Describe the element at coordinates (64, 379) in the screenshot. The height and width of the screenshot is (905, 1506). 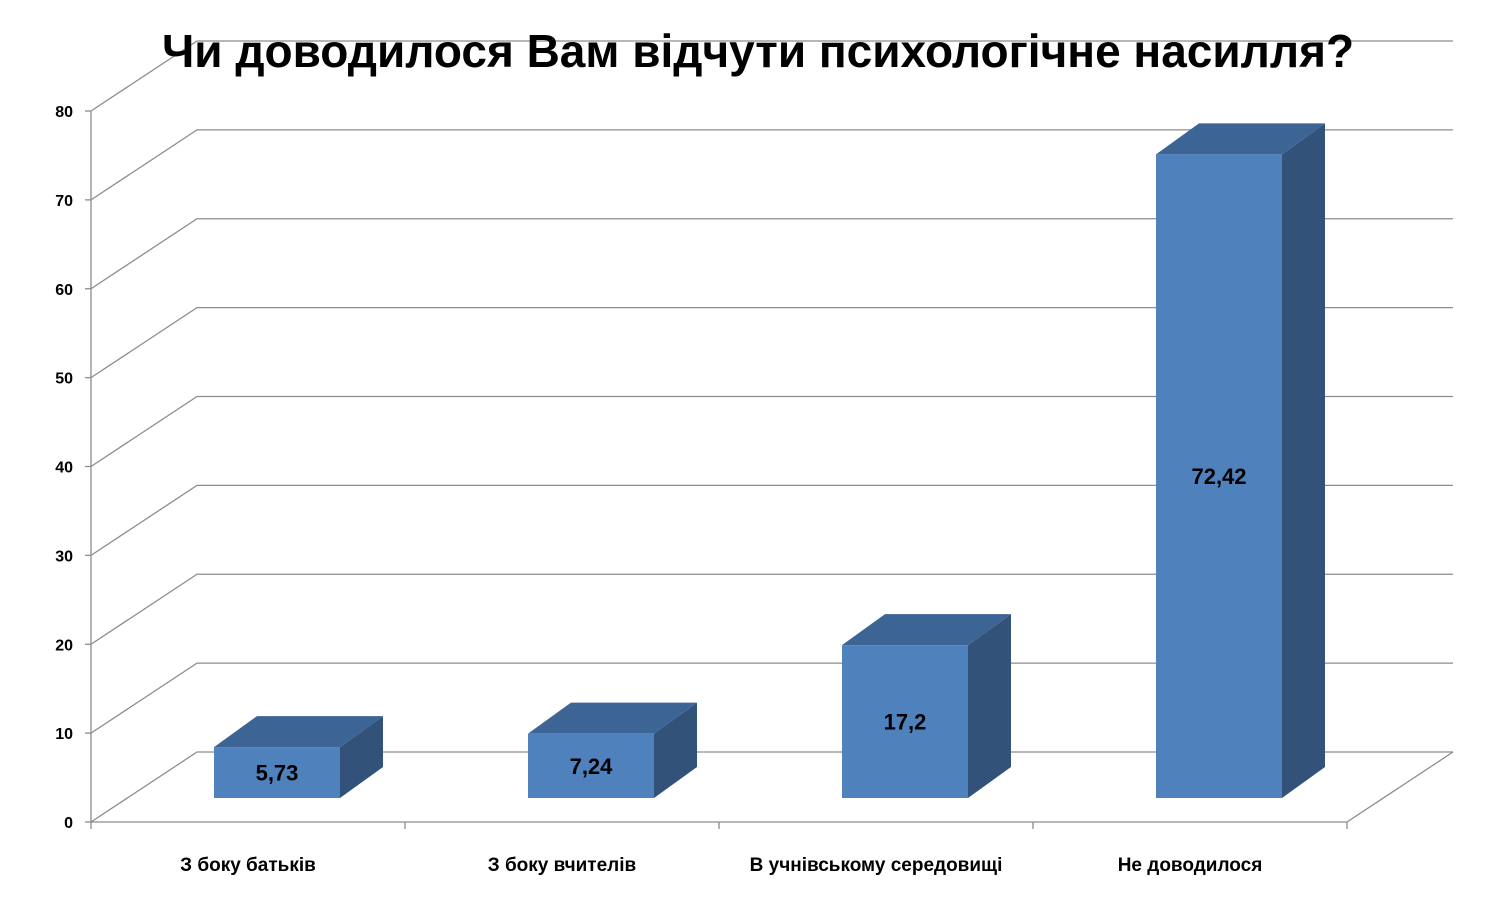
I see `y-tick-label: 50` at that location.